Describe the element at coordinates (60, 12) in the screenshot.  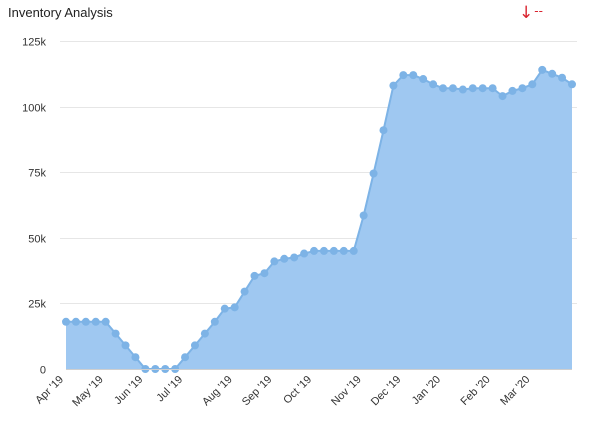
I see `chart-title: Inventory Analysis` at that location.